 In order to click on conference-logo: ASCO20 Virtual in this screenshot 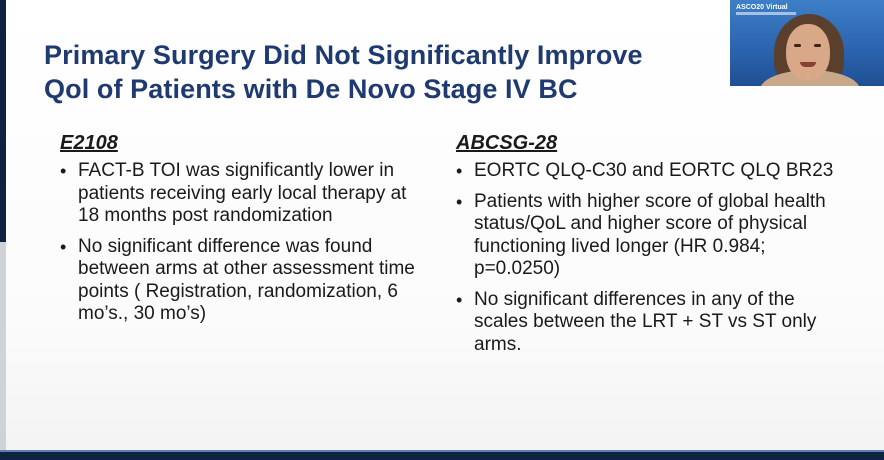, I will do `click(762, 7)`.